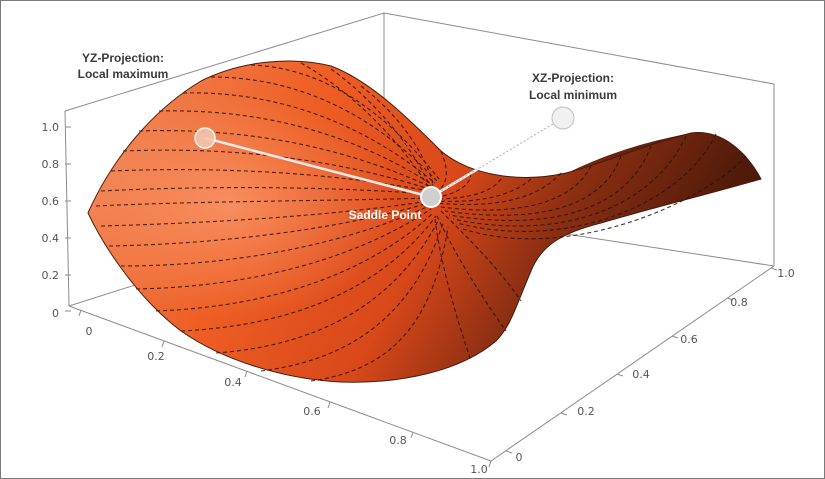 The width and height of the screenshot is (825, 479). Describe the element at coordinates (56, 220) in the screenshot. I see `z-axis: 1.0 0.8 0.6 0.4 0.2 0` at that location.